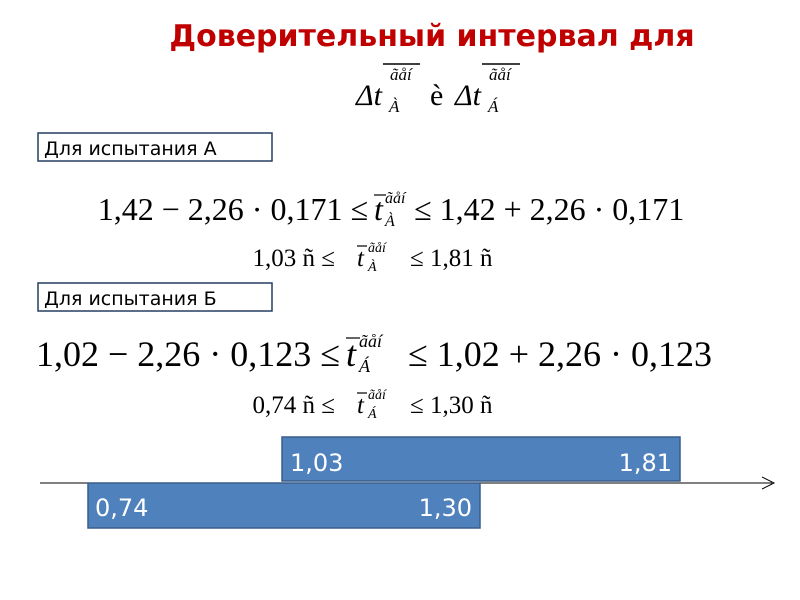 The image size is (800, 600). What do you see at coordinates (130, 299) in the screenshot?
I see `section-label: Для испытания Б` at bounding box center [130, 299].